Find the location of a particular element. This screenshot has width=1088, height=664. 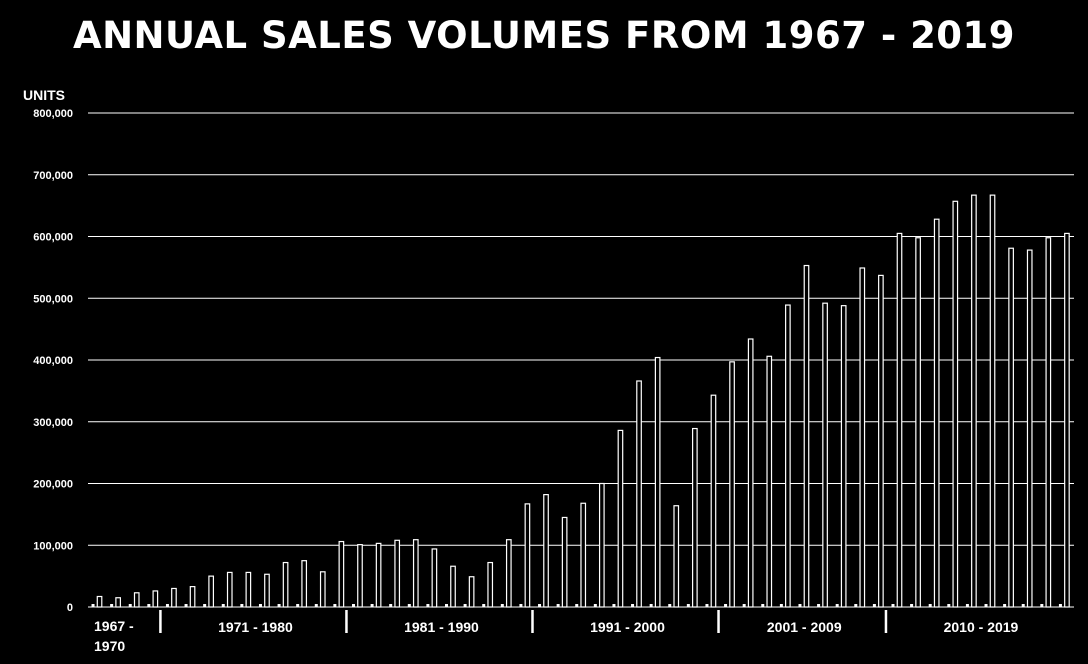

y-tick-label: 100,000 is located at coordinates (53, 546).